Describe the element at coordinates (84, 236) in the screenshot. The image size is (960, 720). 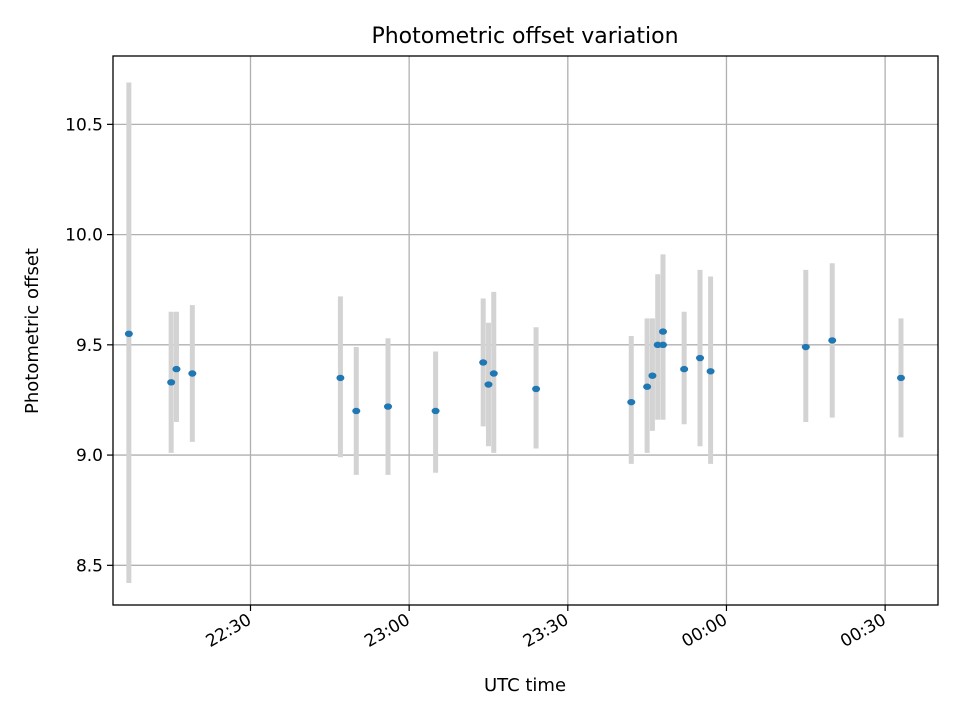
I see `y-tick-label: 10.0` at that location.